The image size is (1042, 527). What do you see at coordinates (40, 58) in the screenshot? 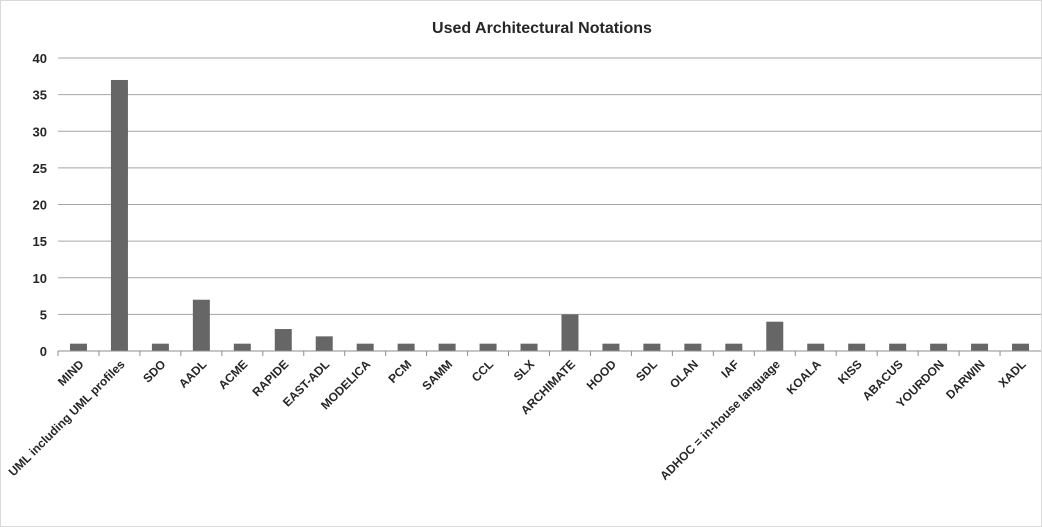
I see `y-tick-label: 40` at bounding box center [40, 58].